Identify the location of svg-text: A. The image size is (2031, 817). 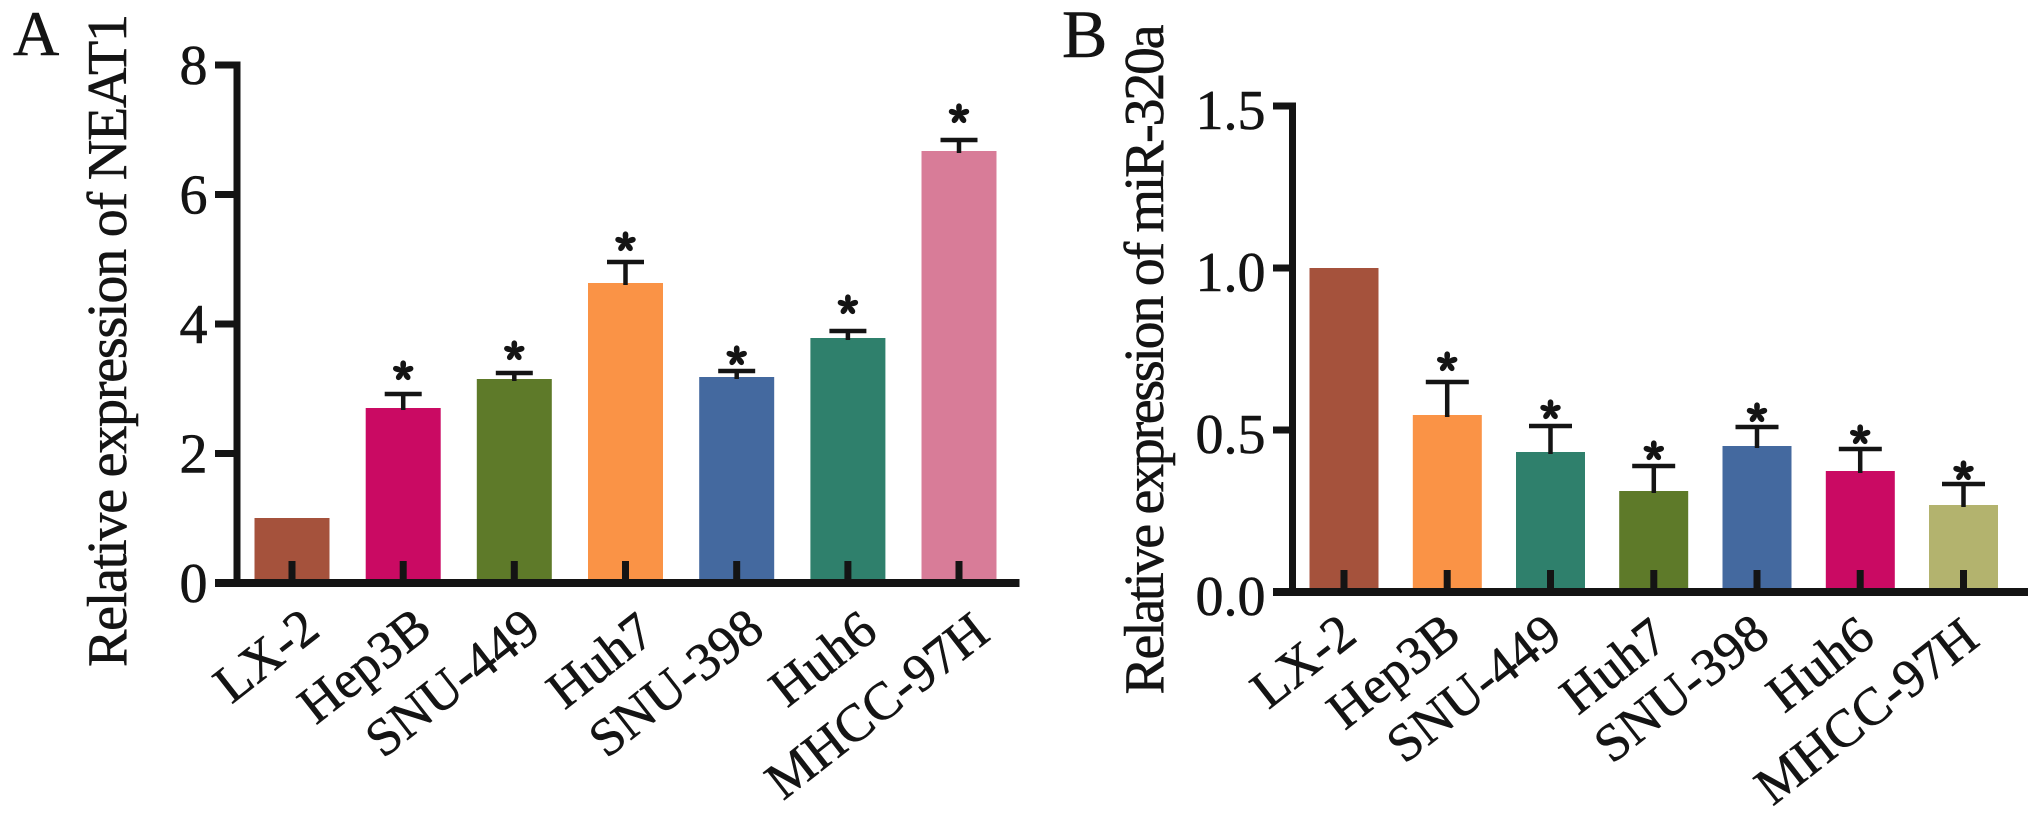
(36, 34).